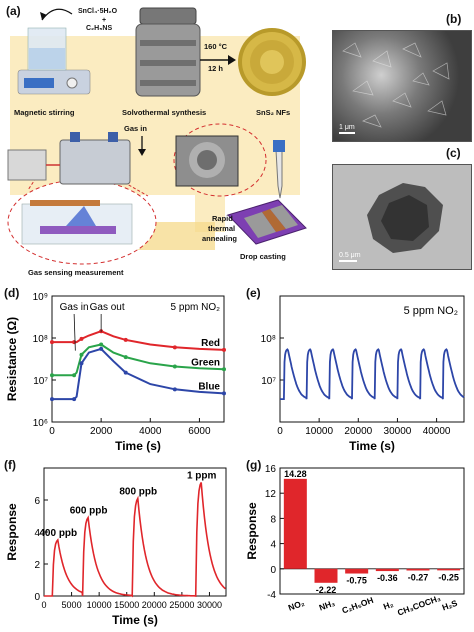 The image size is (474, 632). Describe the element at coordinates (402, 86) in the screenshot. I see `panel-b-sem-image: 1 μm` at that location.